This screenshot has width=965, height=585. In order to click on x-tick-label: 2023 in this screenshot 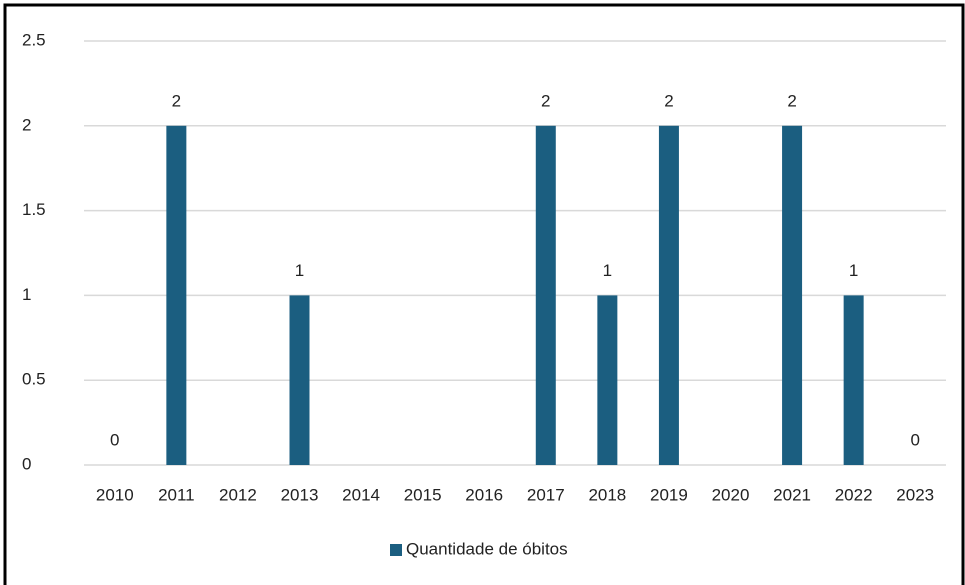, I will do `click(915, 494)`.